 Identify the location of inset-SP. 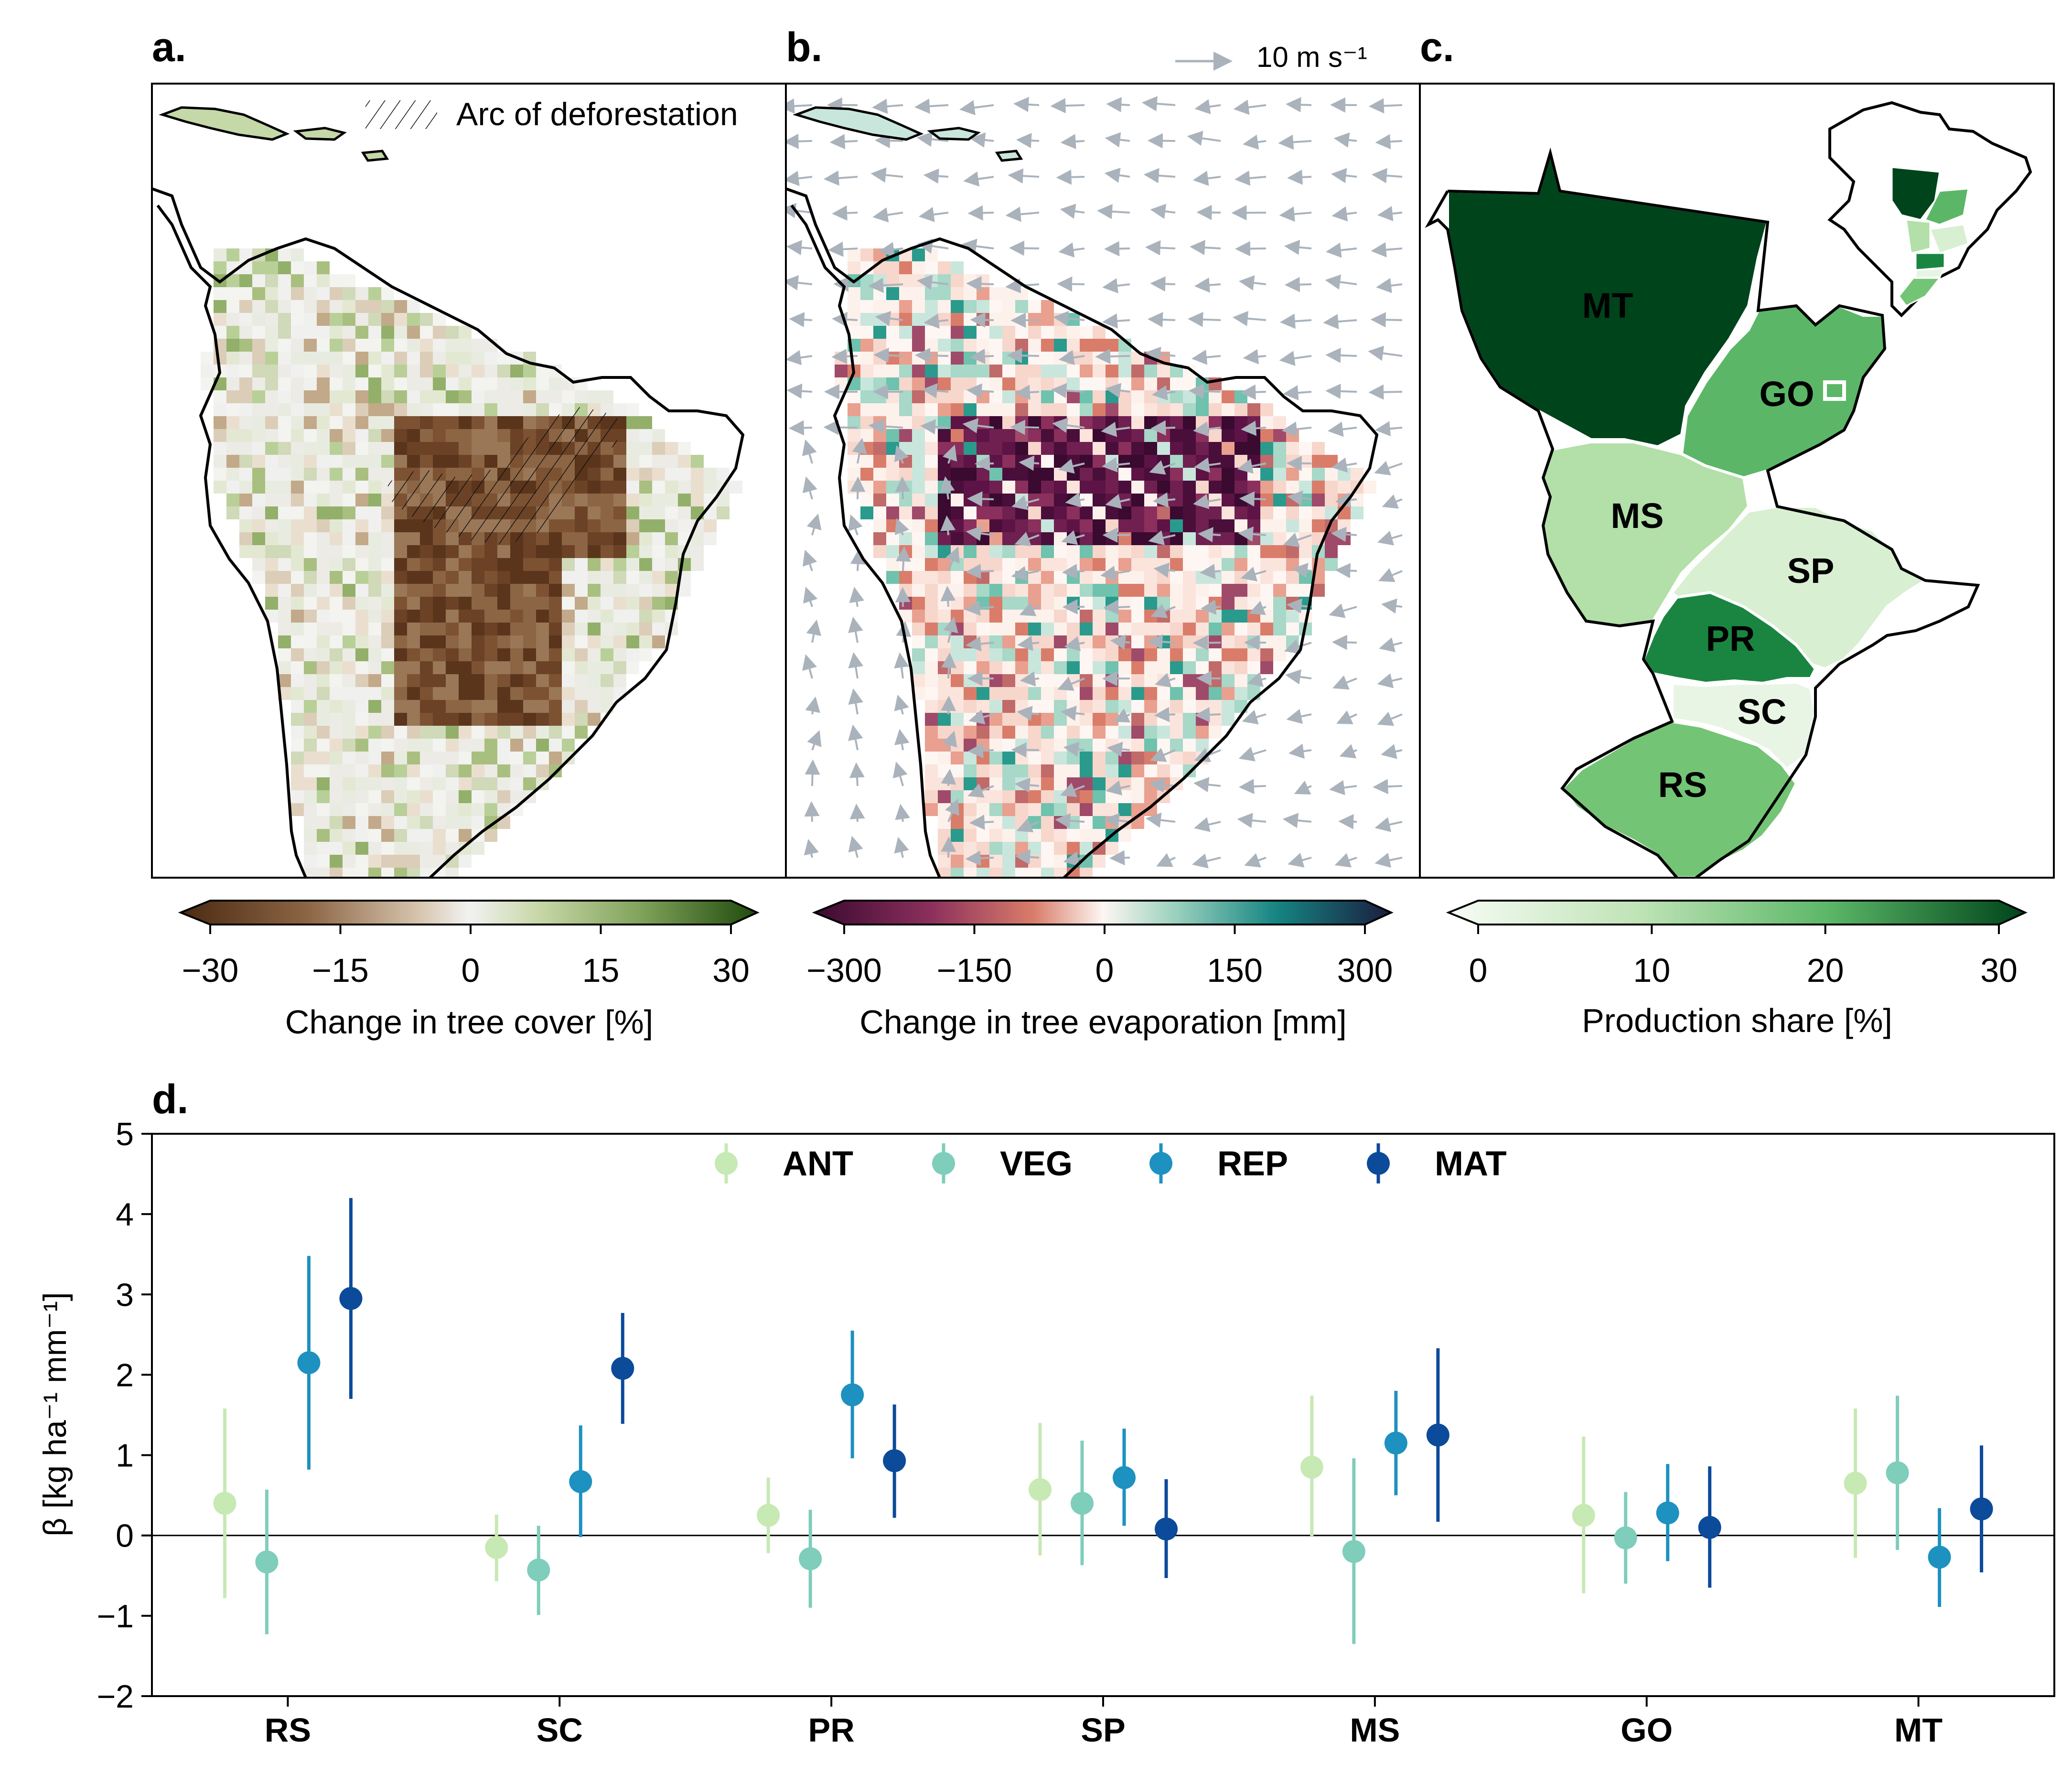
(1949, 239).